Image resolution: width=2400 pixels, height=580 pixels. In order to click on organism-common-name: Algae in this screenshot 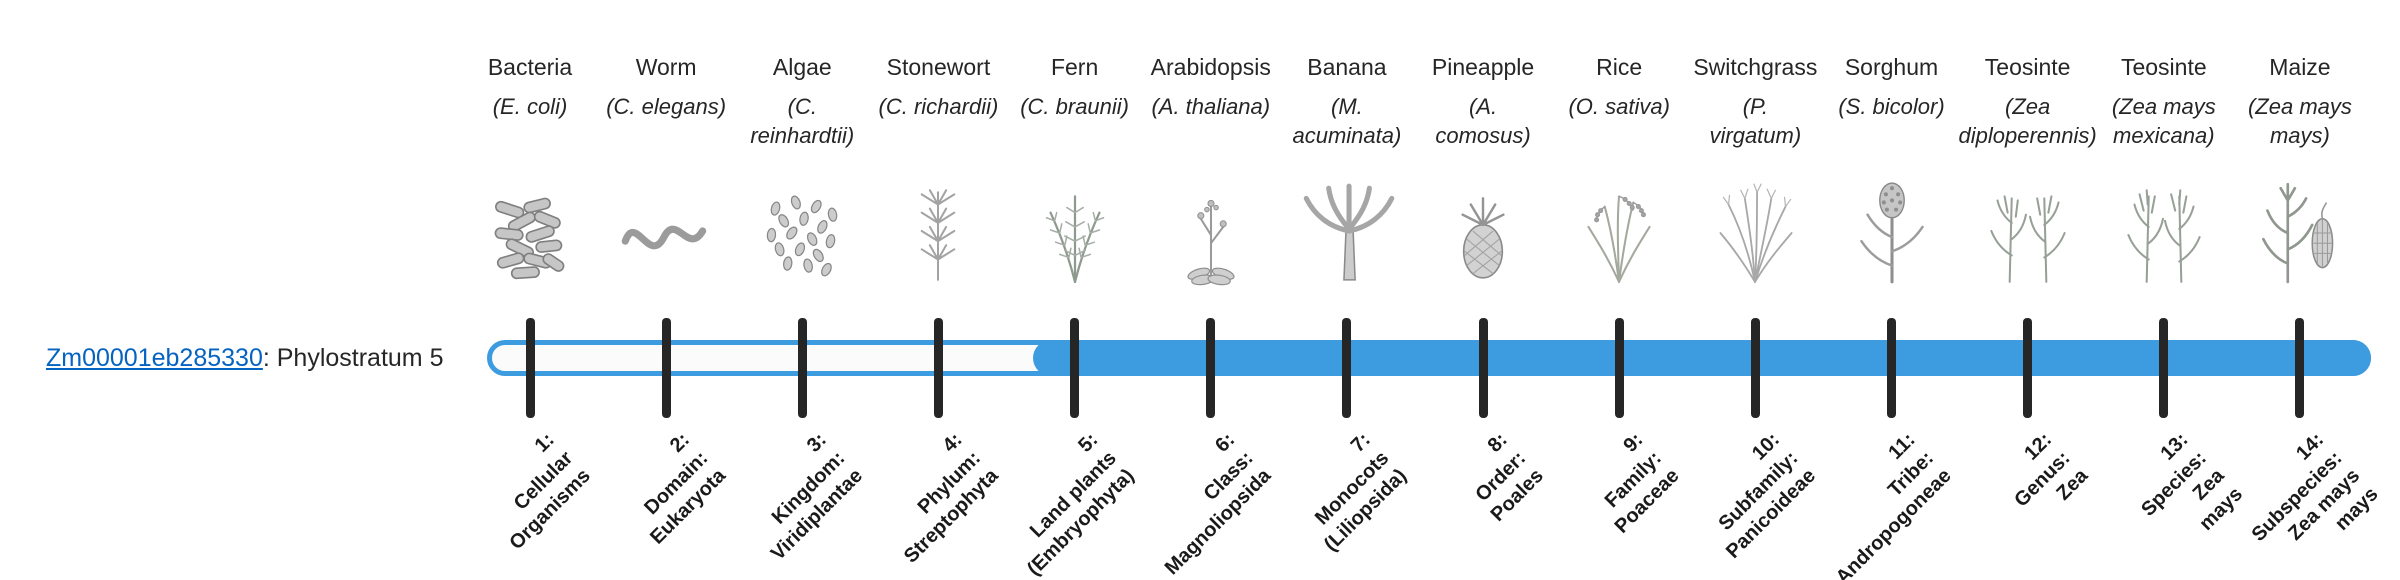, I will do `click(802, 67)`.